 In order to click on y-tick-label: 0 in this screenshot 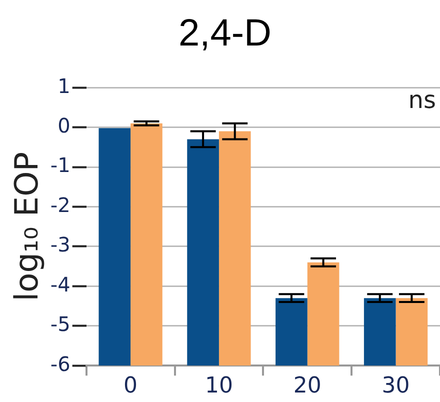, I will do `click(64, 126)`.